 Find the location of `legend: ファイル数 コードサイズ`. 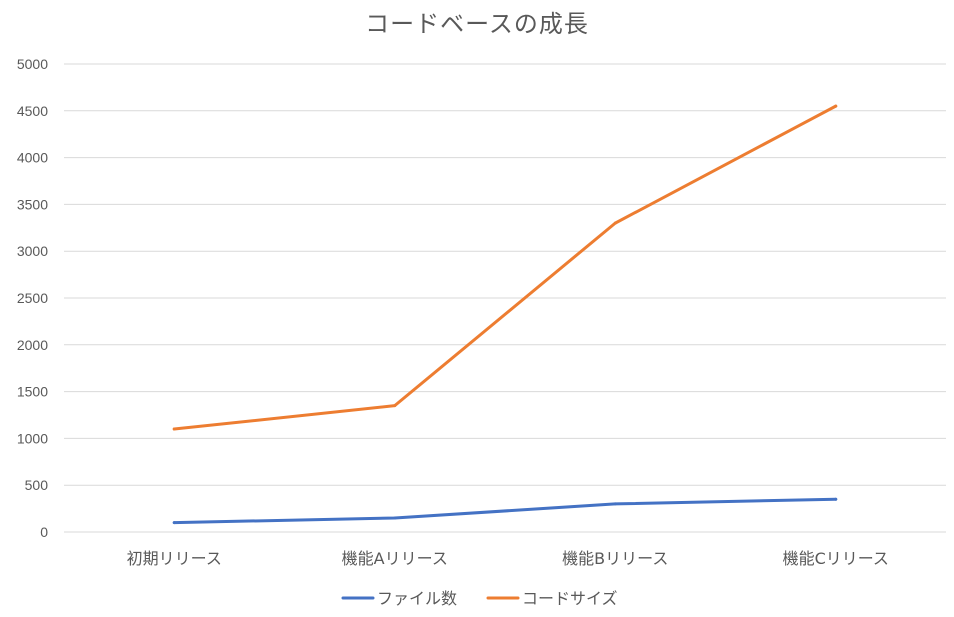

legend: ファイル数 コードサイズ is located at coordinates (479, 598).